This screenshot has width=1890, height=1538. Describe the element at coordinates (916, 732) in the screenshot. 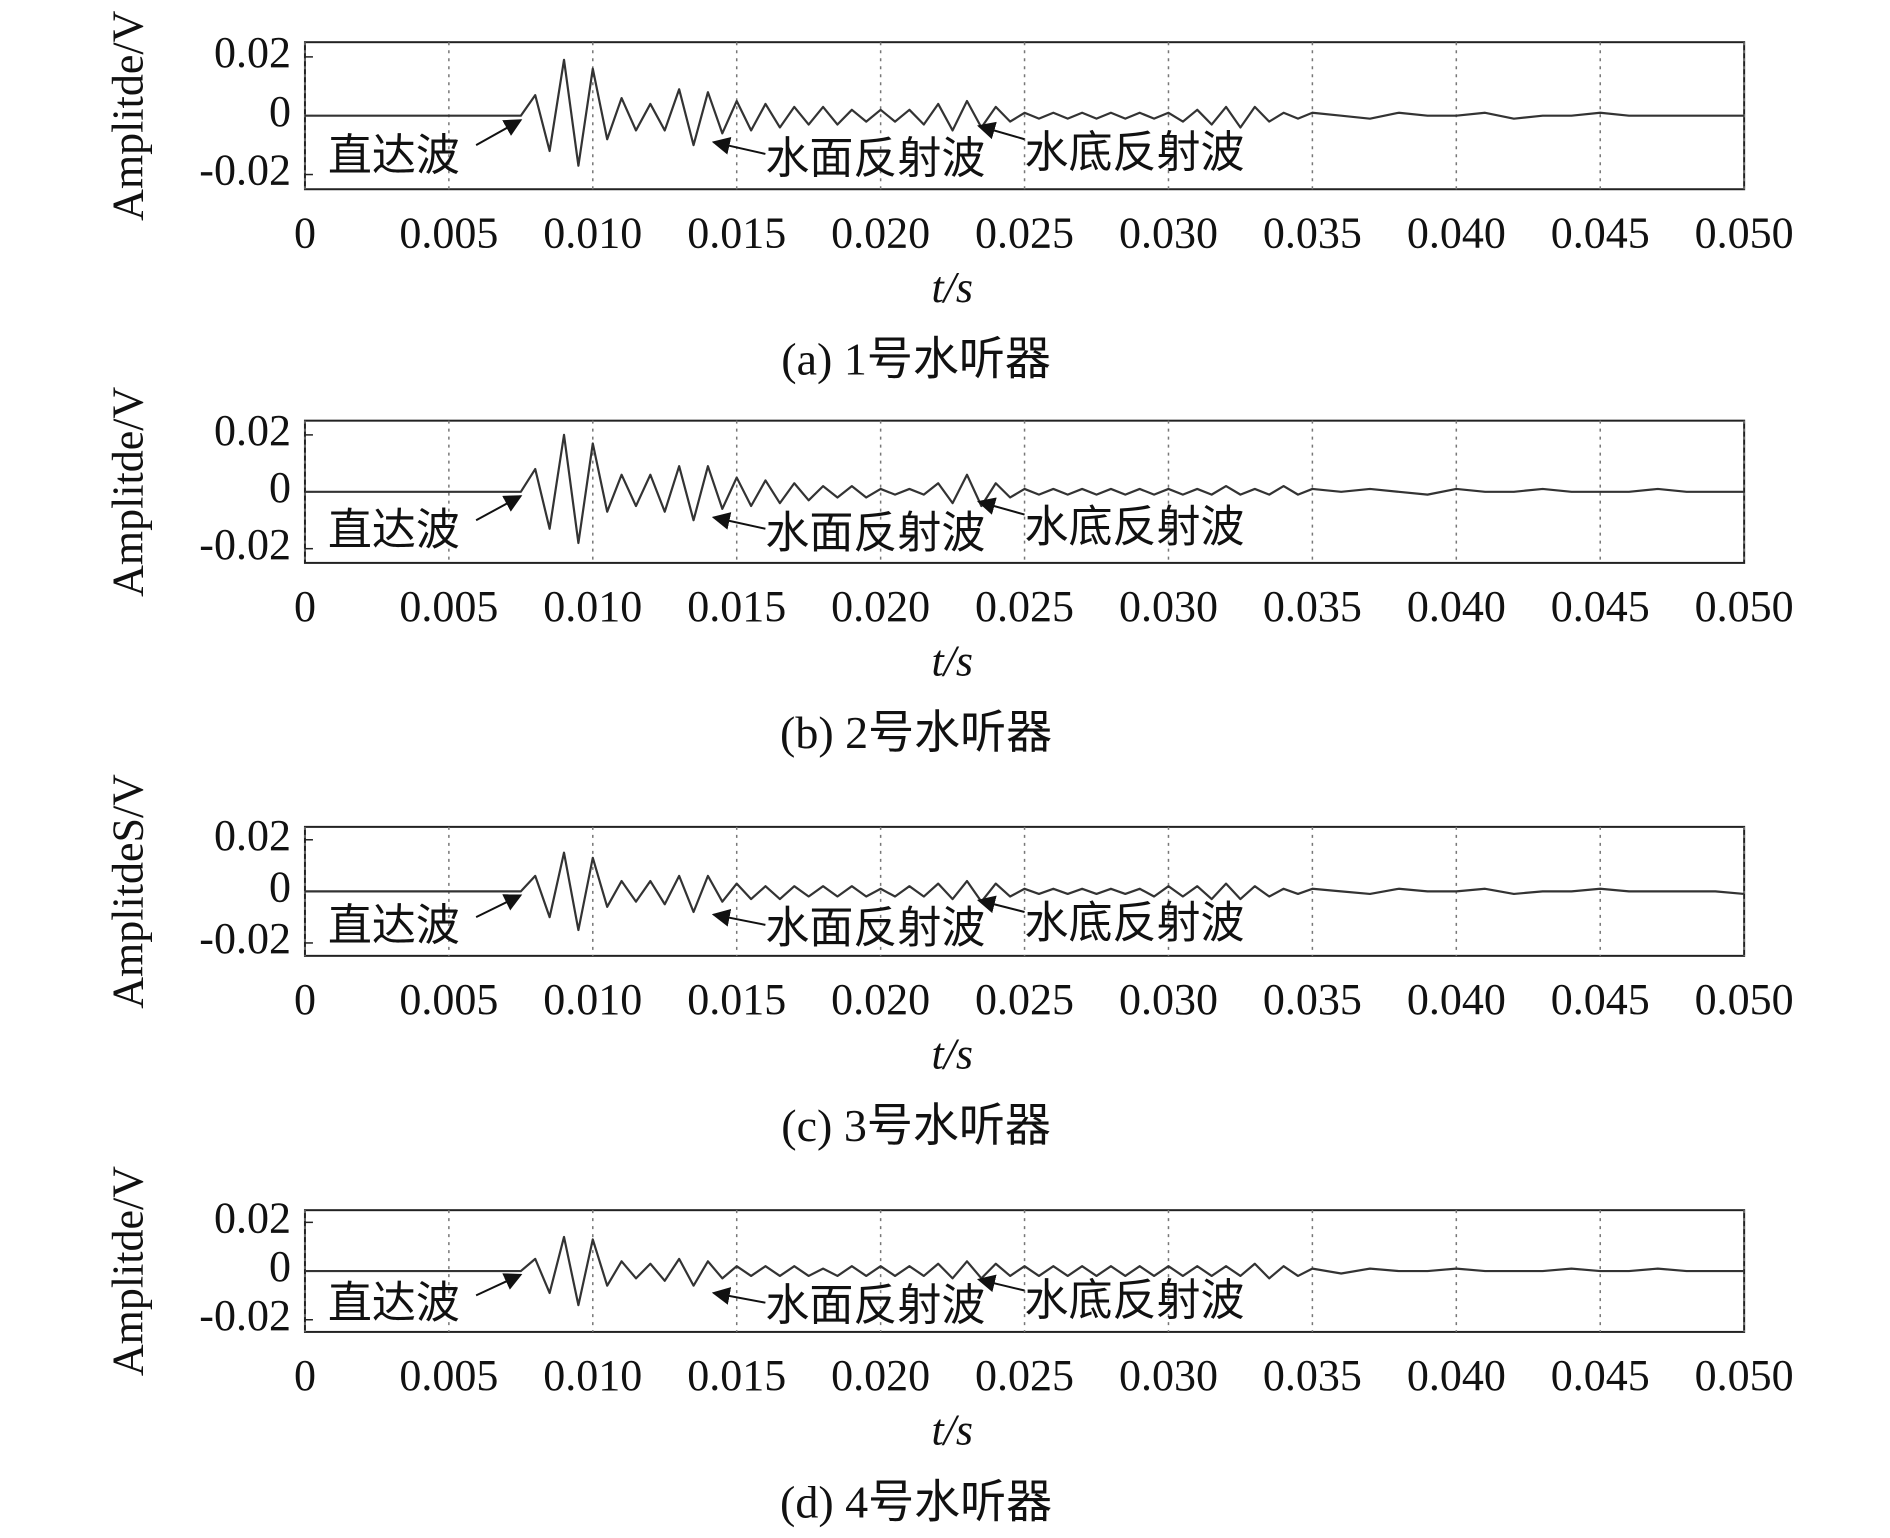

I see `caption: (b) 2号水听器` at that location.